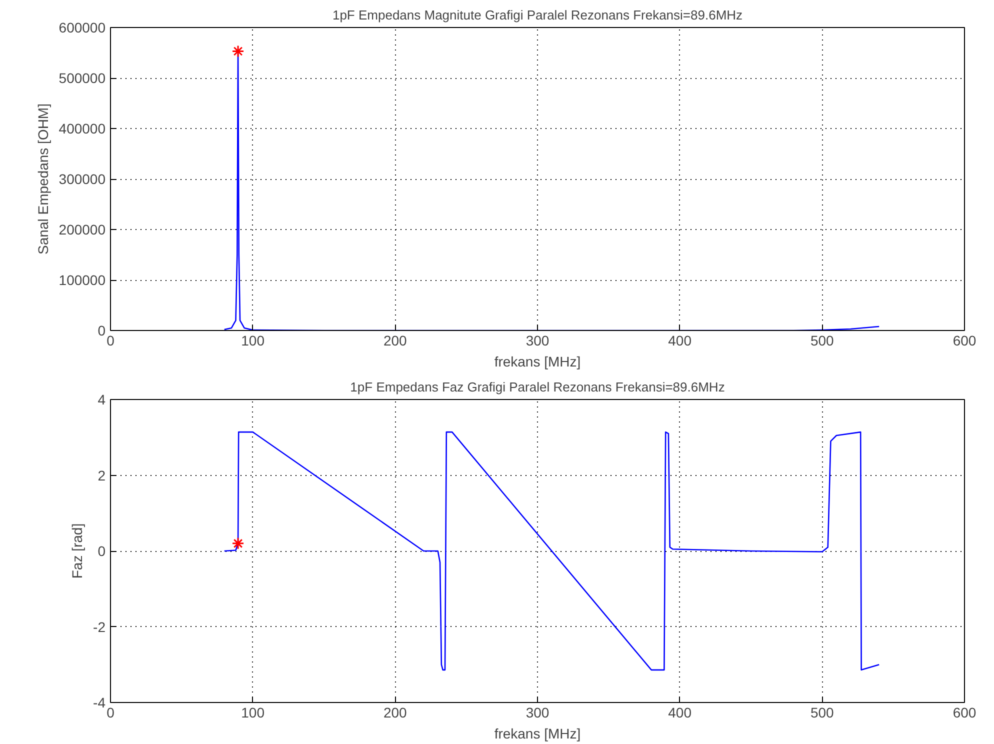 This screenshot has height=744, width=994. I want to click on y-tick-label: 500000, so click(82, 78).